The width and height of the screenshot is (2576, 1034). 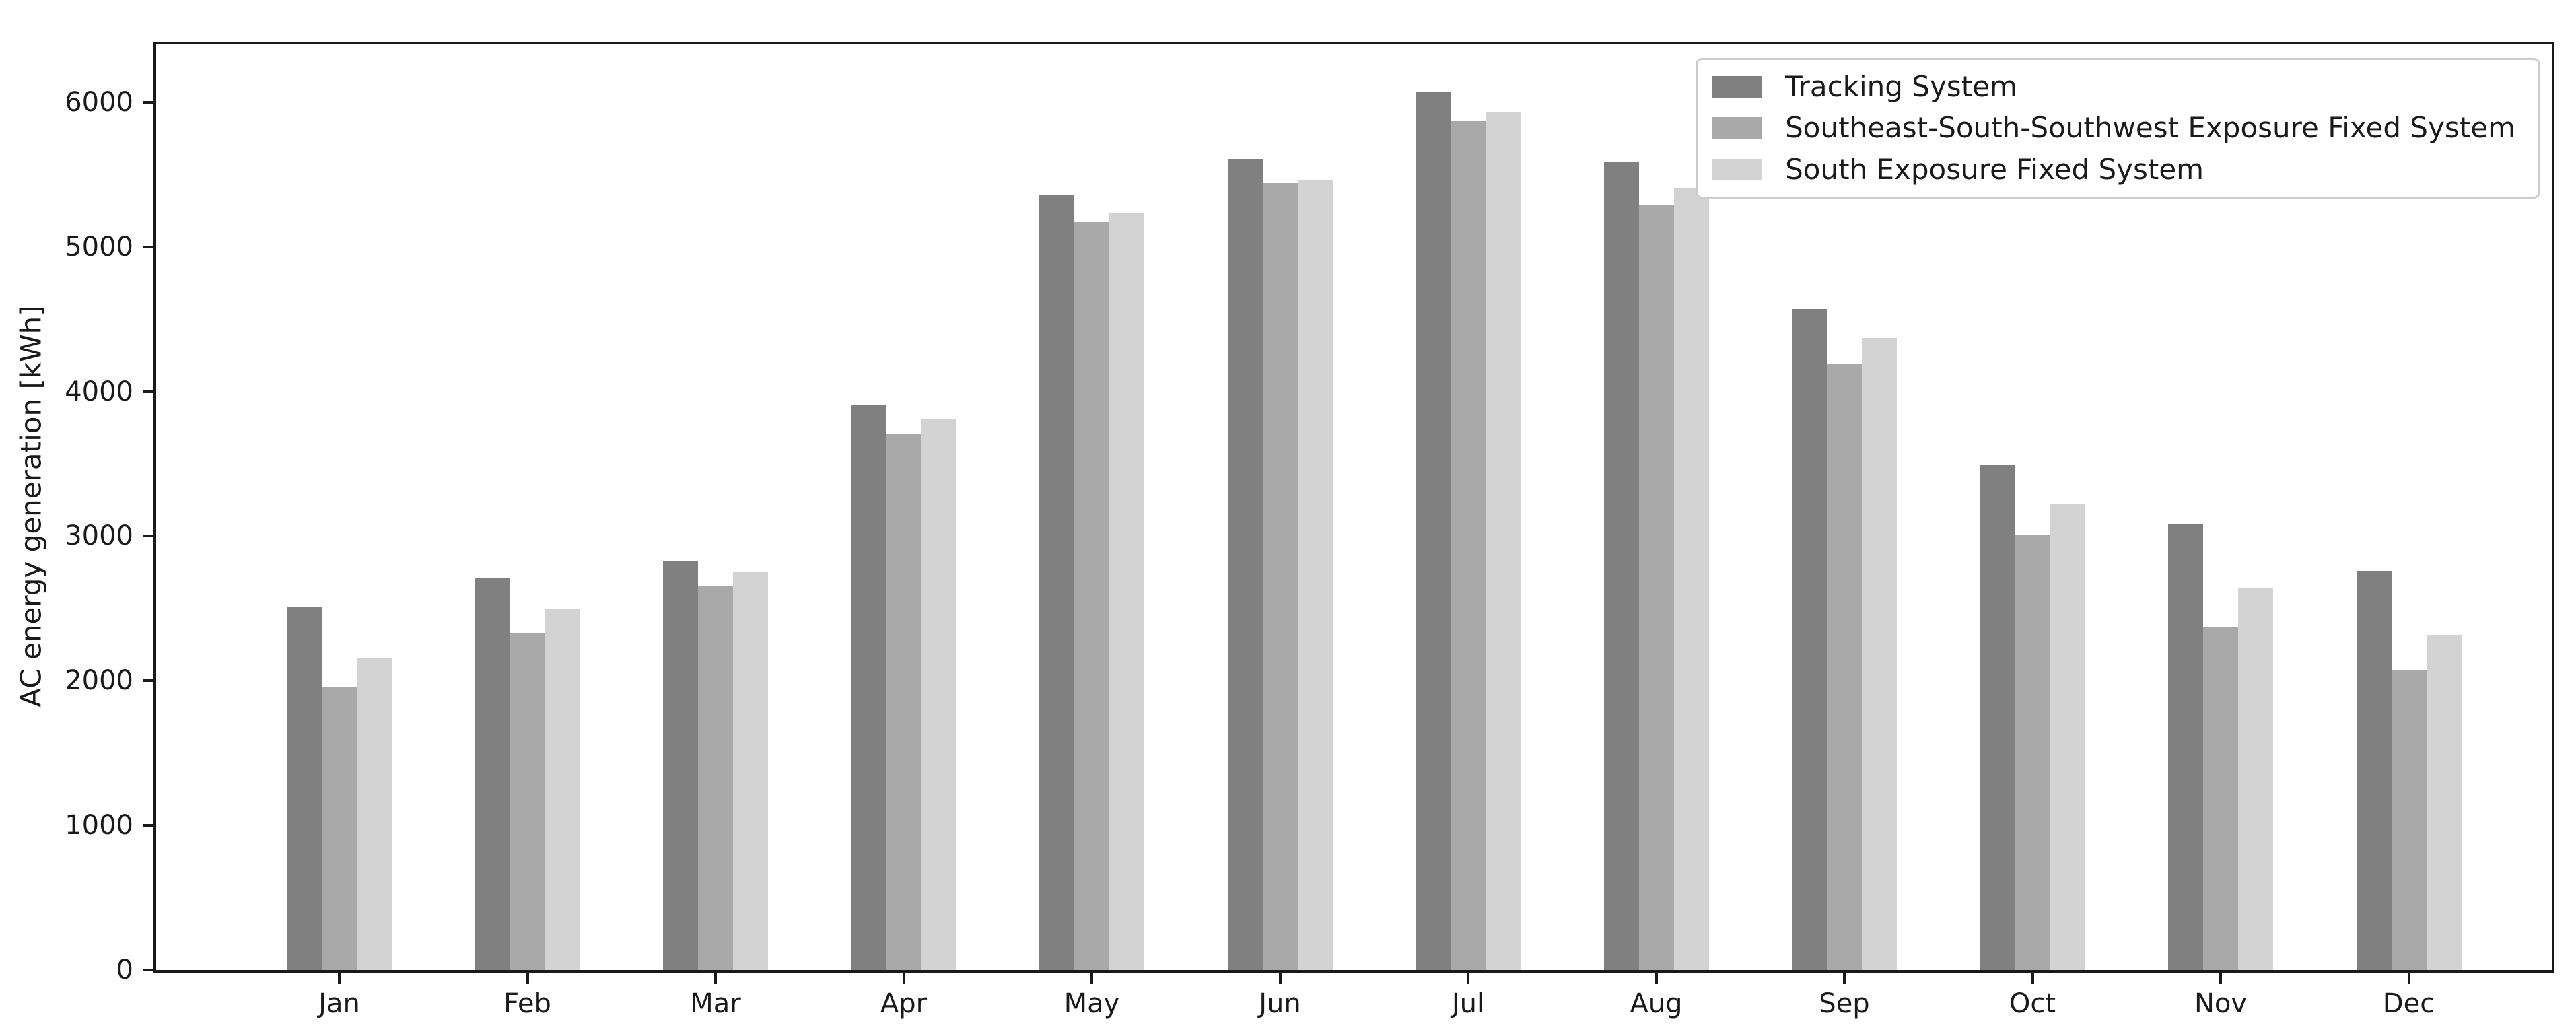 What do you see at coordinates (99, 247) in the screenshot?
I see `y-tick-label: 5000` at bounding box center [99, 247].